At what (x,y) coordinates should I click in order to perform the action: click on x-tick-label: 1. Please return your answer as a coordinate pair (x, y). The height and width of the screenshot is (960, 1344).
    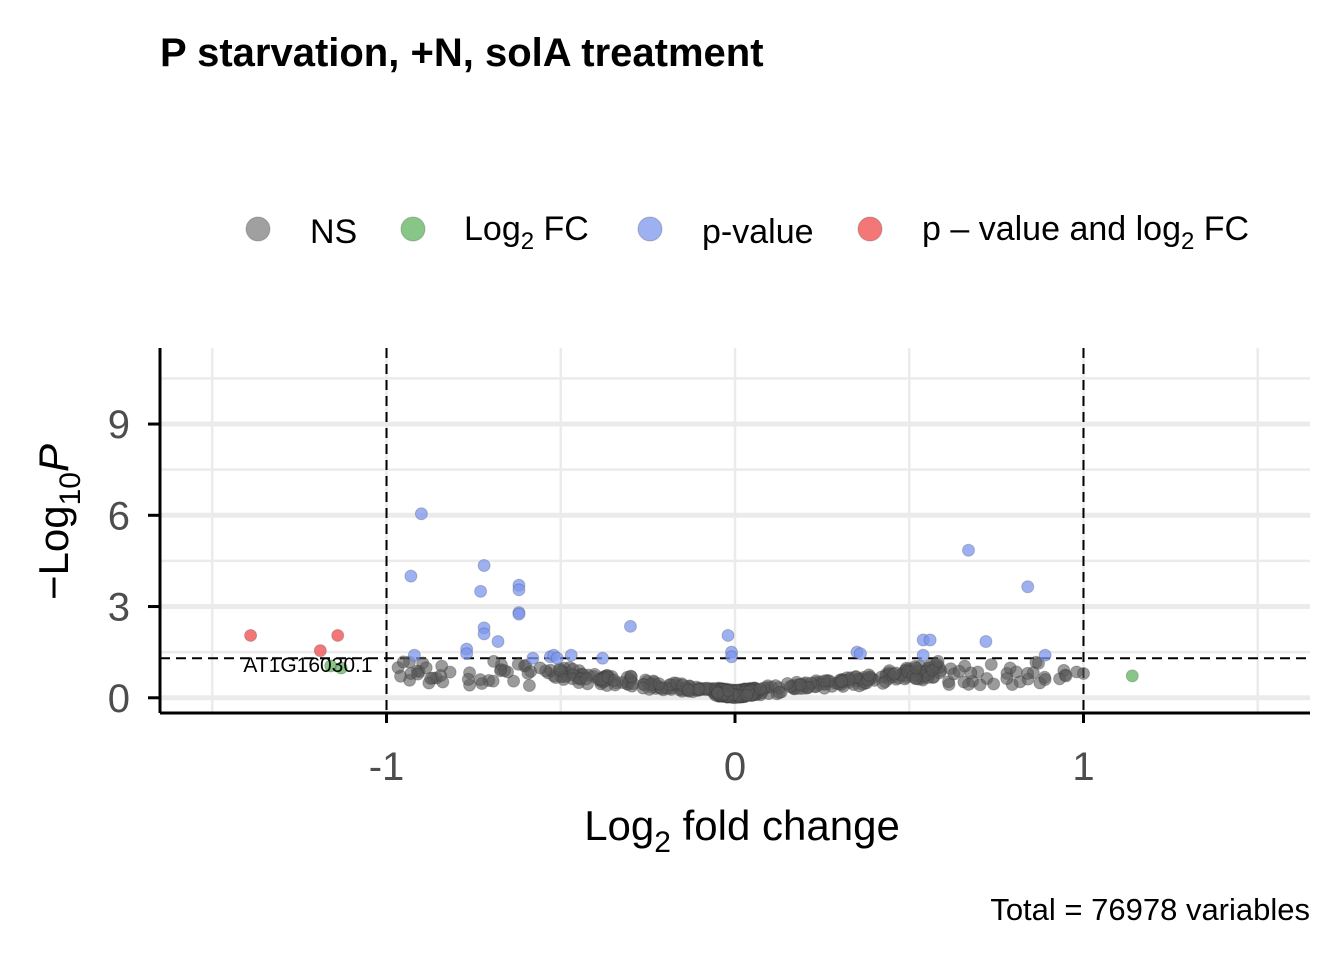
    Looking at the image, I should click on (1083, 767).